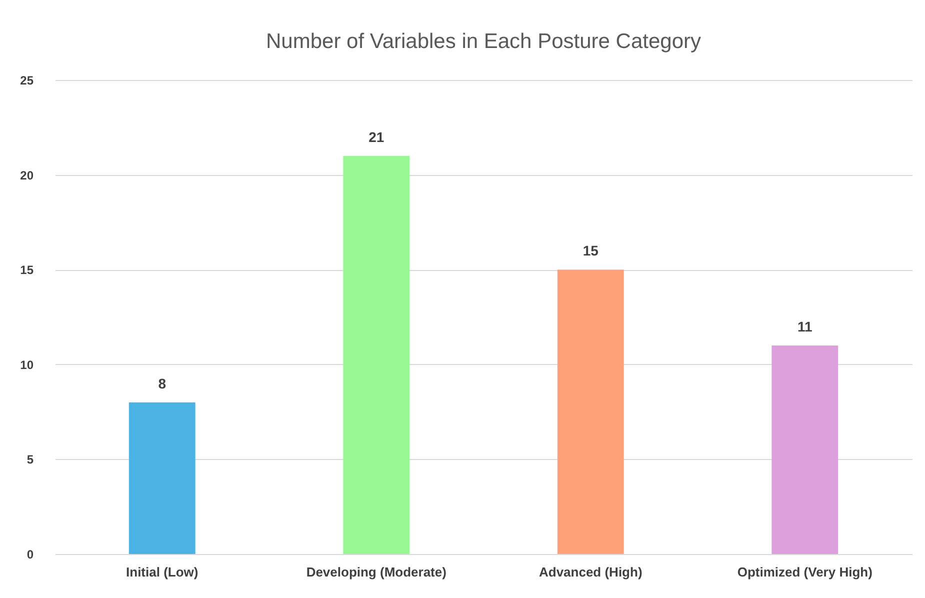 This screenshot has width=925, height=598. I want to click on x-tick-label: Advanced (High), so click(590, 572).